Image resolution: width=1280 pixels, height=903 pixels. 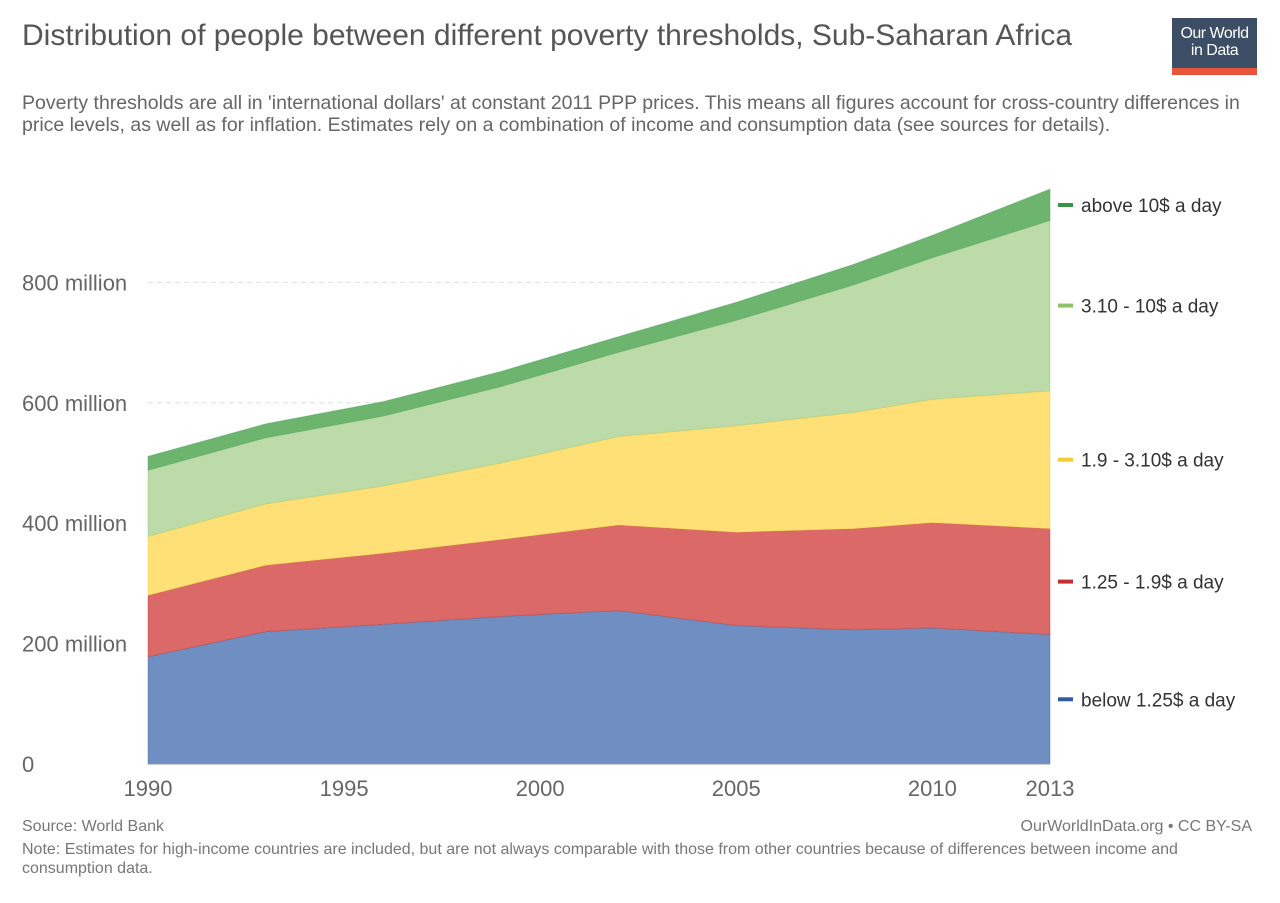 What do you see at coordinates (74, 644) in the screenshot?
I see `y-tick-label: 200 million` at bounding box center [74, 644].